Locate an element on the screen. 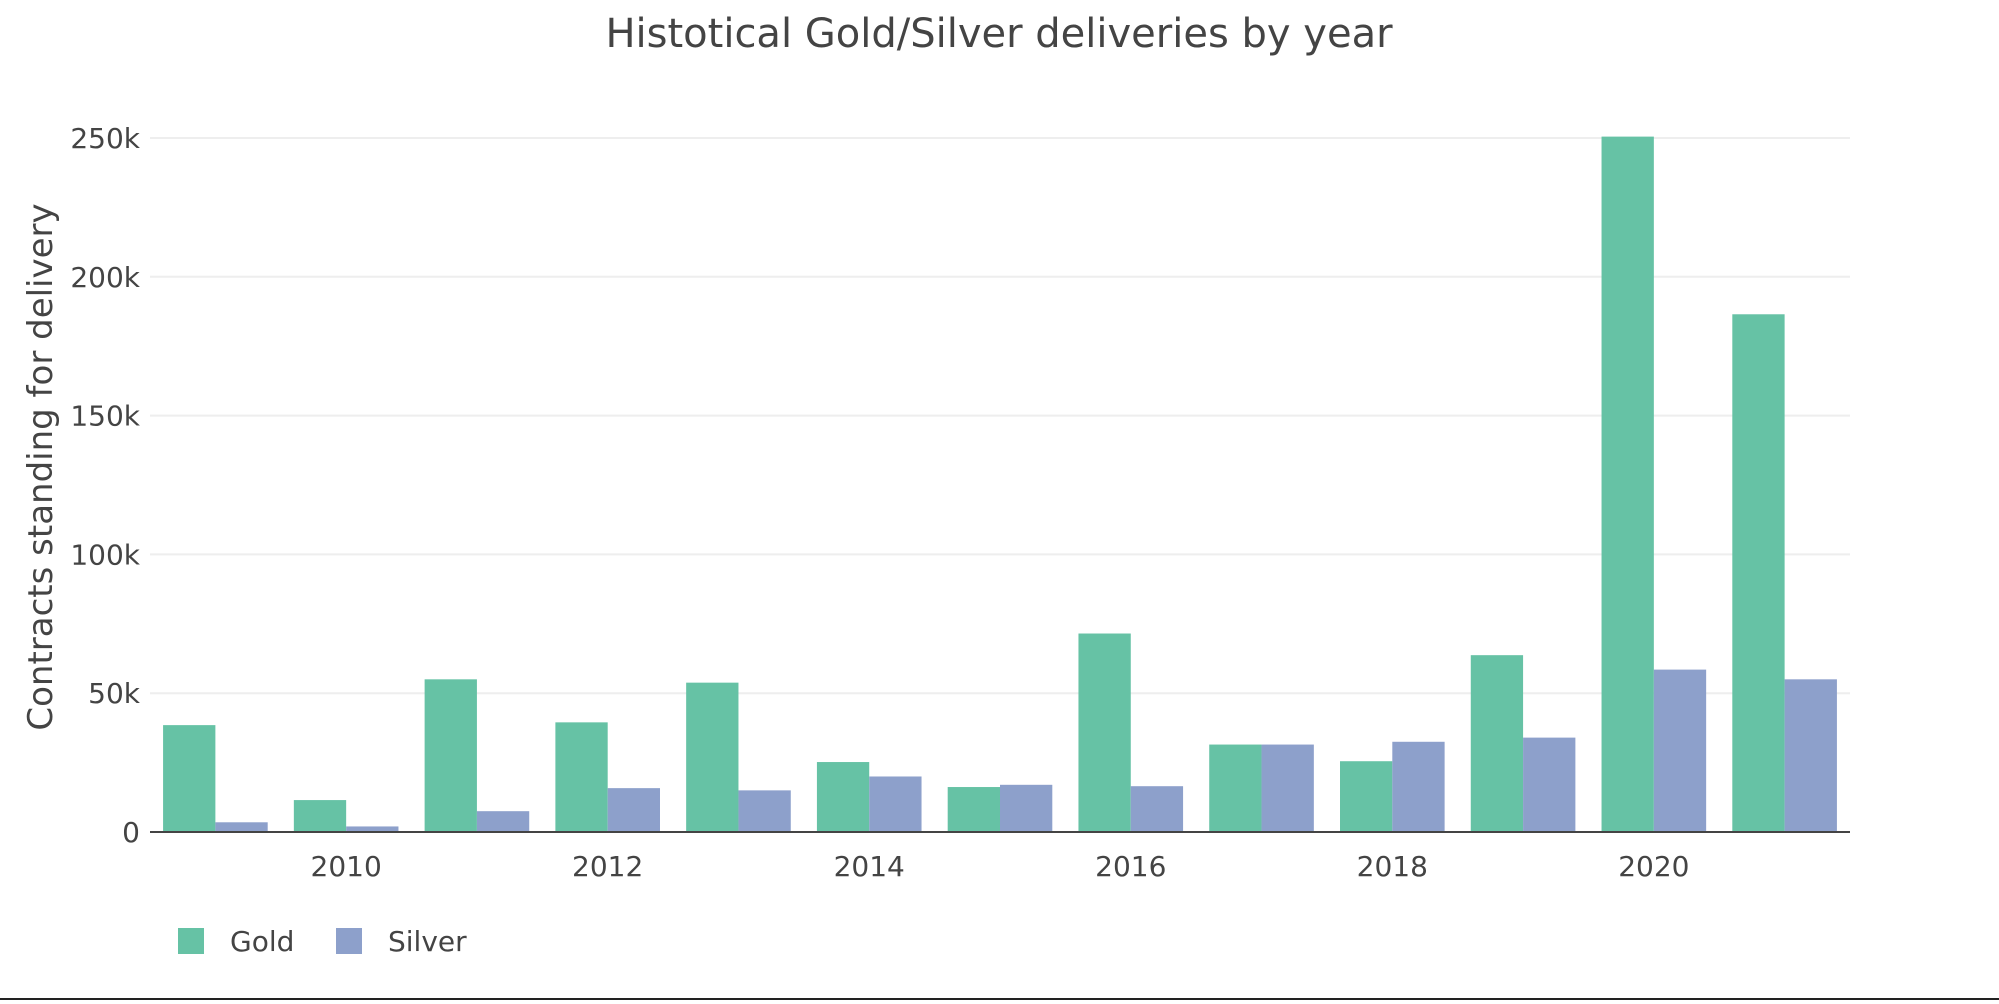 This screenshot has height=1004, width=1999. x-tick-label: 2010 is located at coordinates (346, 866).